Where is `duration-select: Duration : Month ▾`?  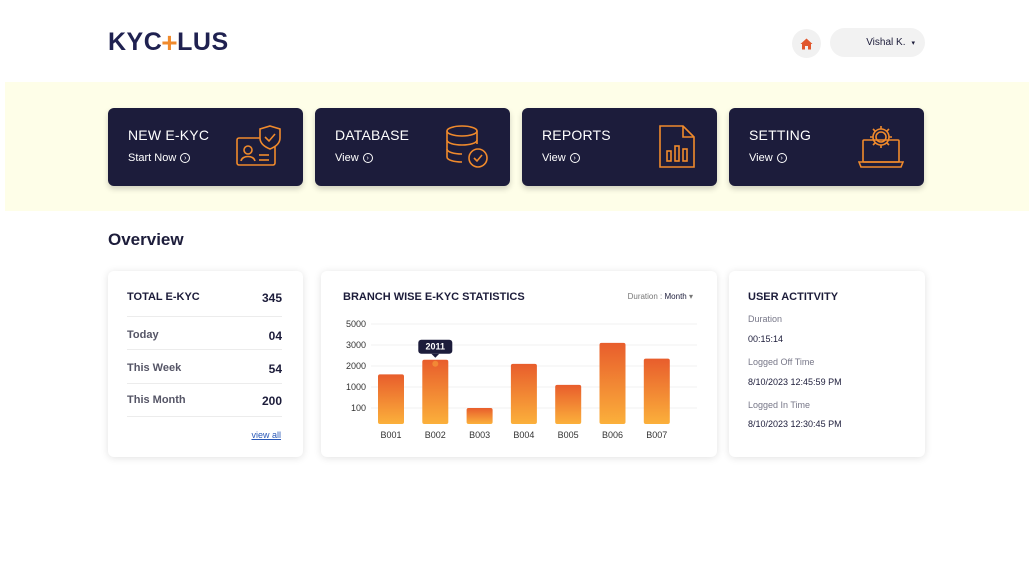
duration-select: Duration : Month ▾ is located at coordinates (660, 296).